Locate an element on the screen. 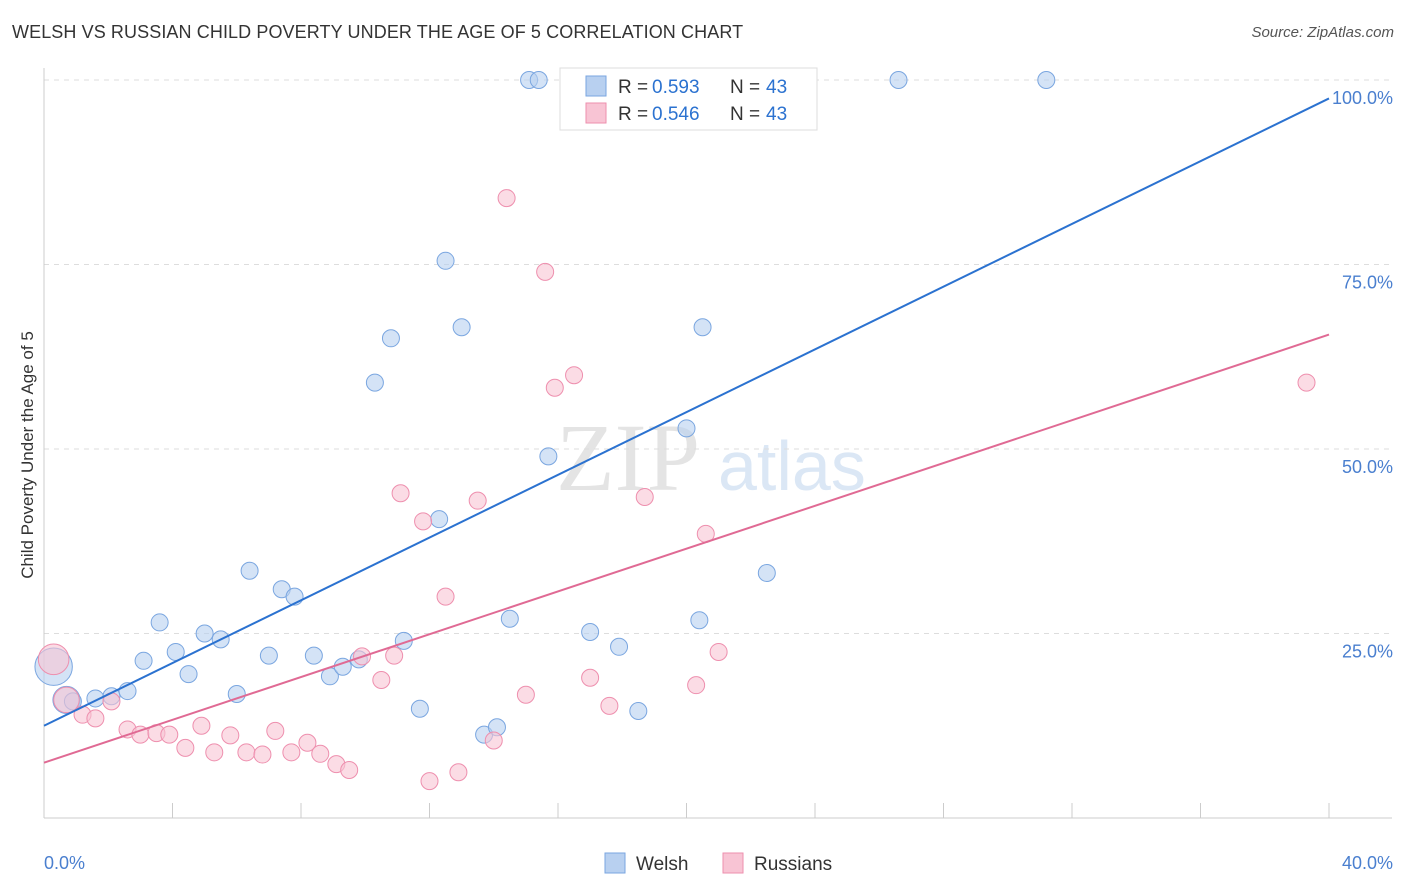 This screenshot has width=1406, height=892. series-legend: Welsh Russians is located at coordinates (718, 863).